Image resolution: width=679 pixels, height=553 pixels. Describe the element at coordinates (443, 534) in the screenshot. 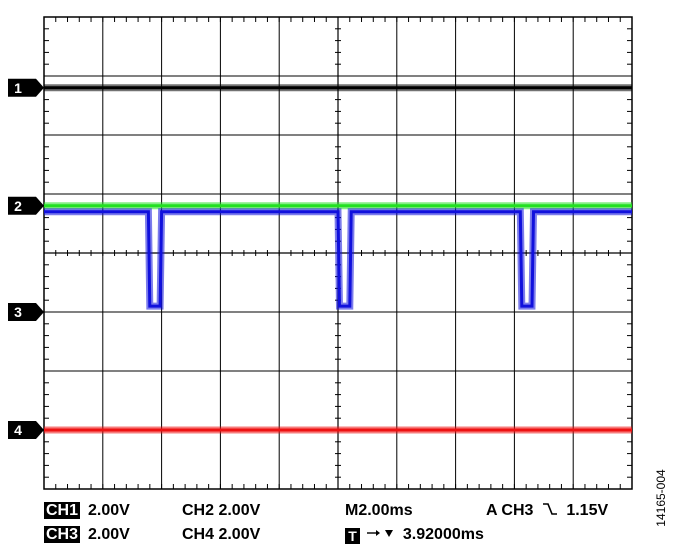

I see `trigger-position-value: 3.92000ms` at that location.